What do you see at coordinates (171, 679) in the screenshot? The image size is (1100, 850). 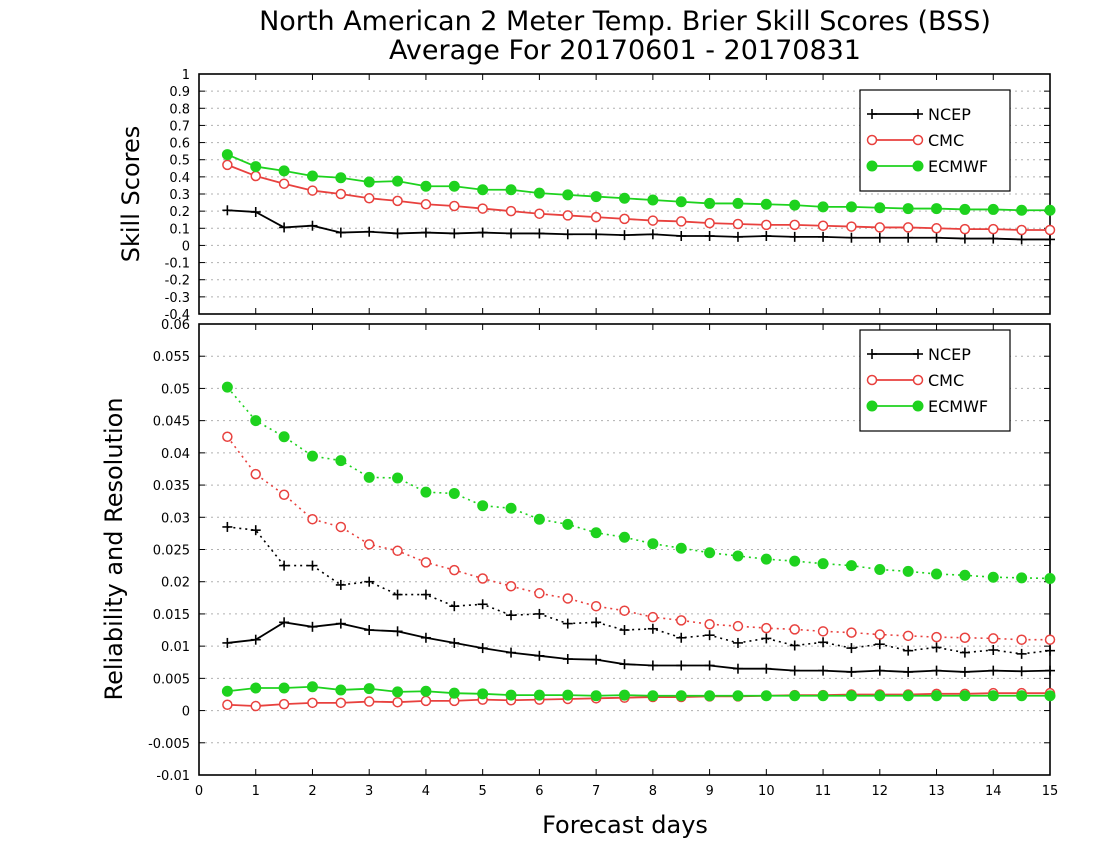 I see `y-tick-label: 0.005` at bounding box center [171, 679].